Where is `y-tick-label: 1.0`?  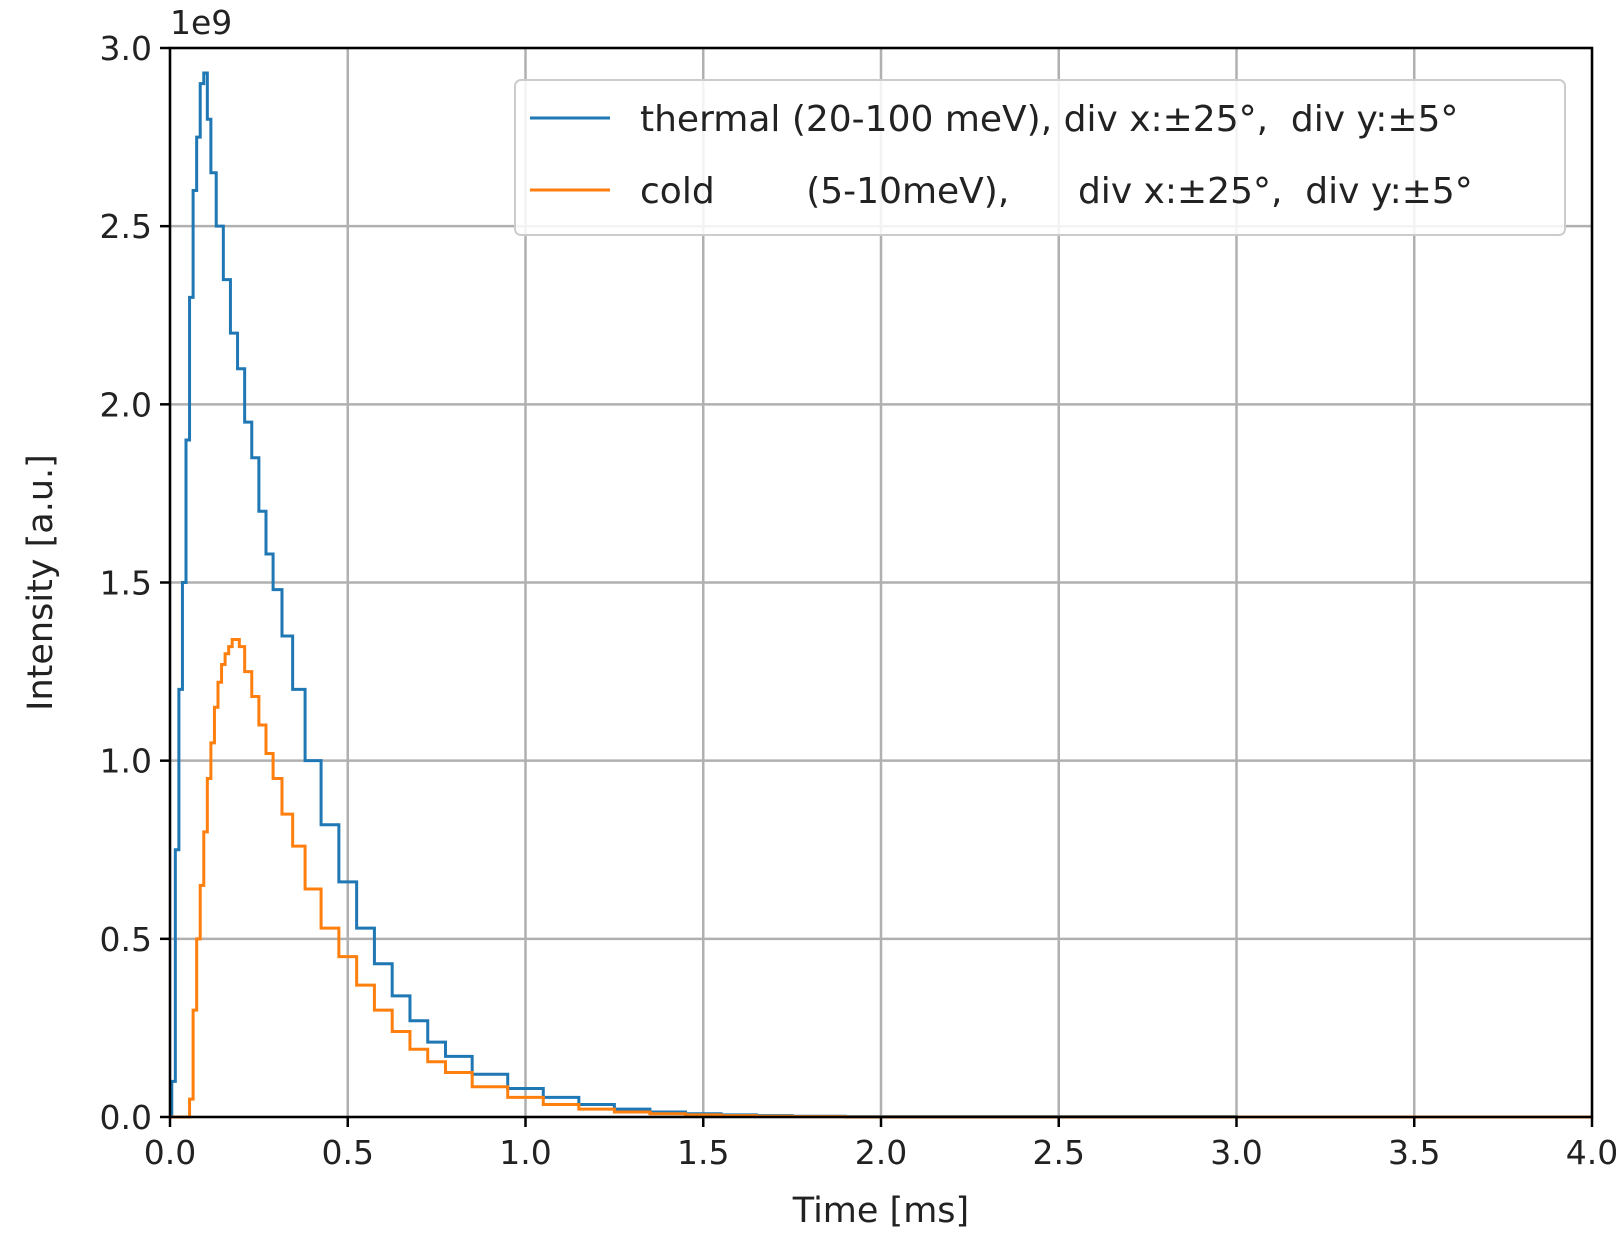 y-tick-label: 1.0 is located at coordinates (126, 761).